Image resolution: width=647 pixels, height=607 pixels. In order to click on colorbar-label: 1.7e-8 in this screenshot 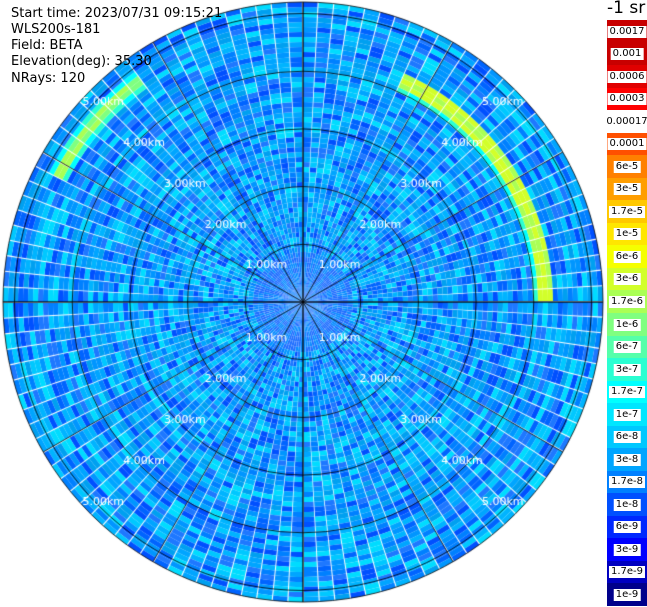, I will do `click(627, 482)`.